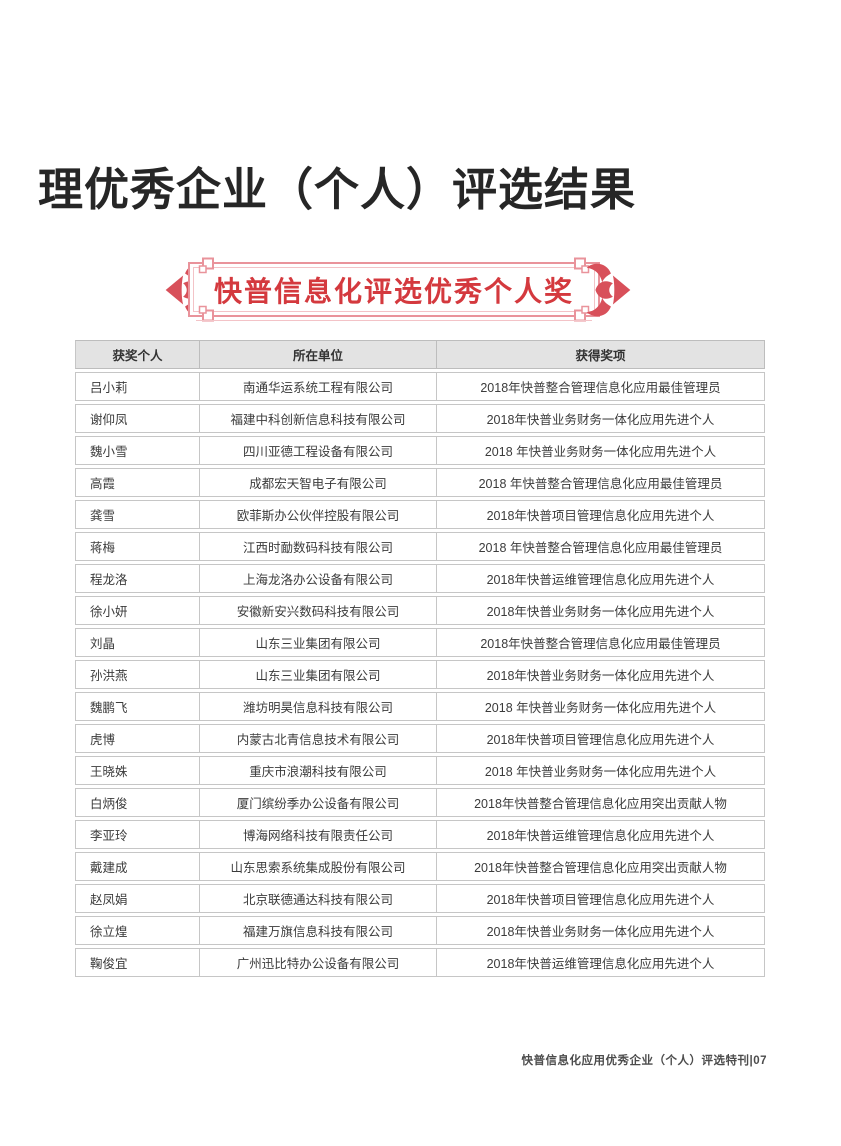  What do you see at coordinates (337, 189) in the screenshot?
I see `page-title: 理优秀企业（个人）评选结果` at bounding box center [337, 189].